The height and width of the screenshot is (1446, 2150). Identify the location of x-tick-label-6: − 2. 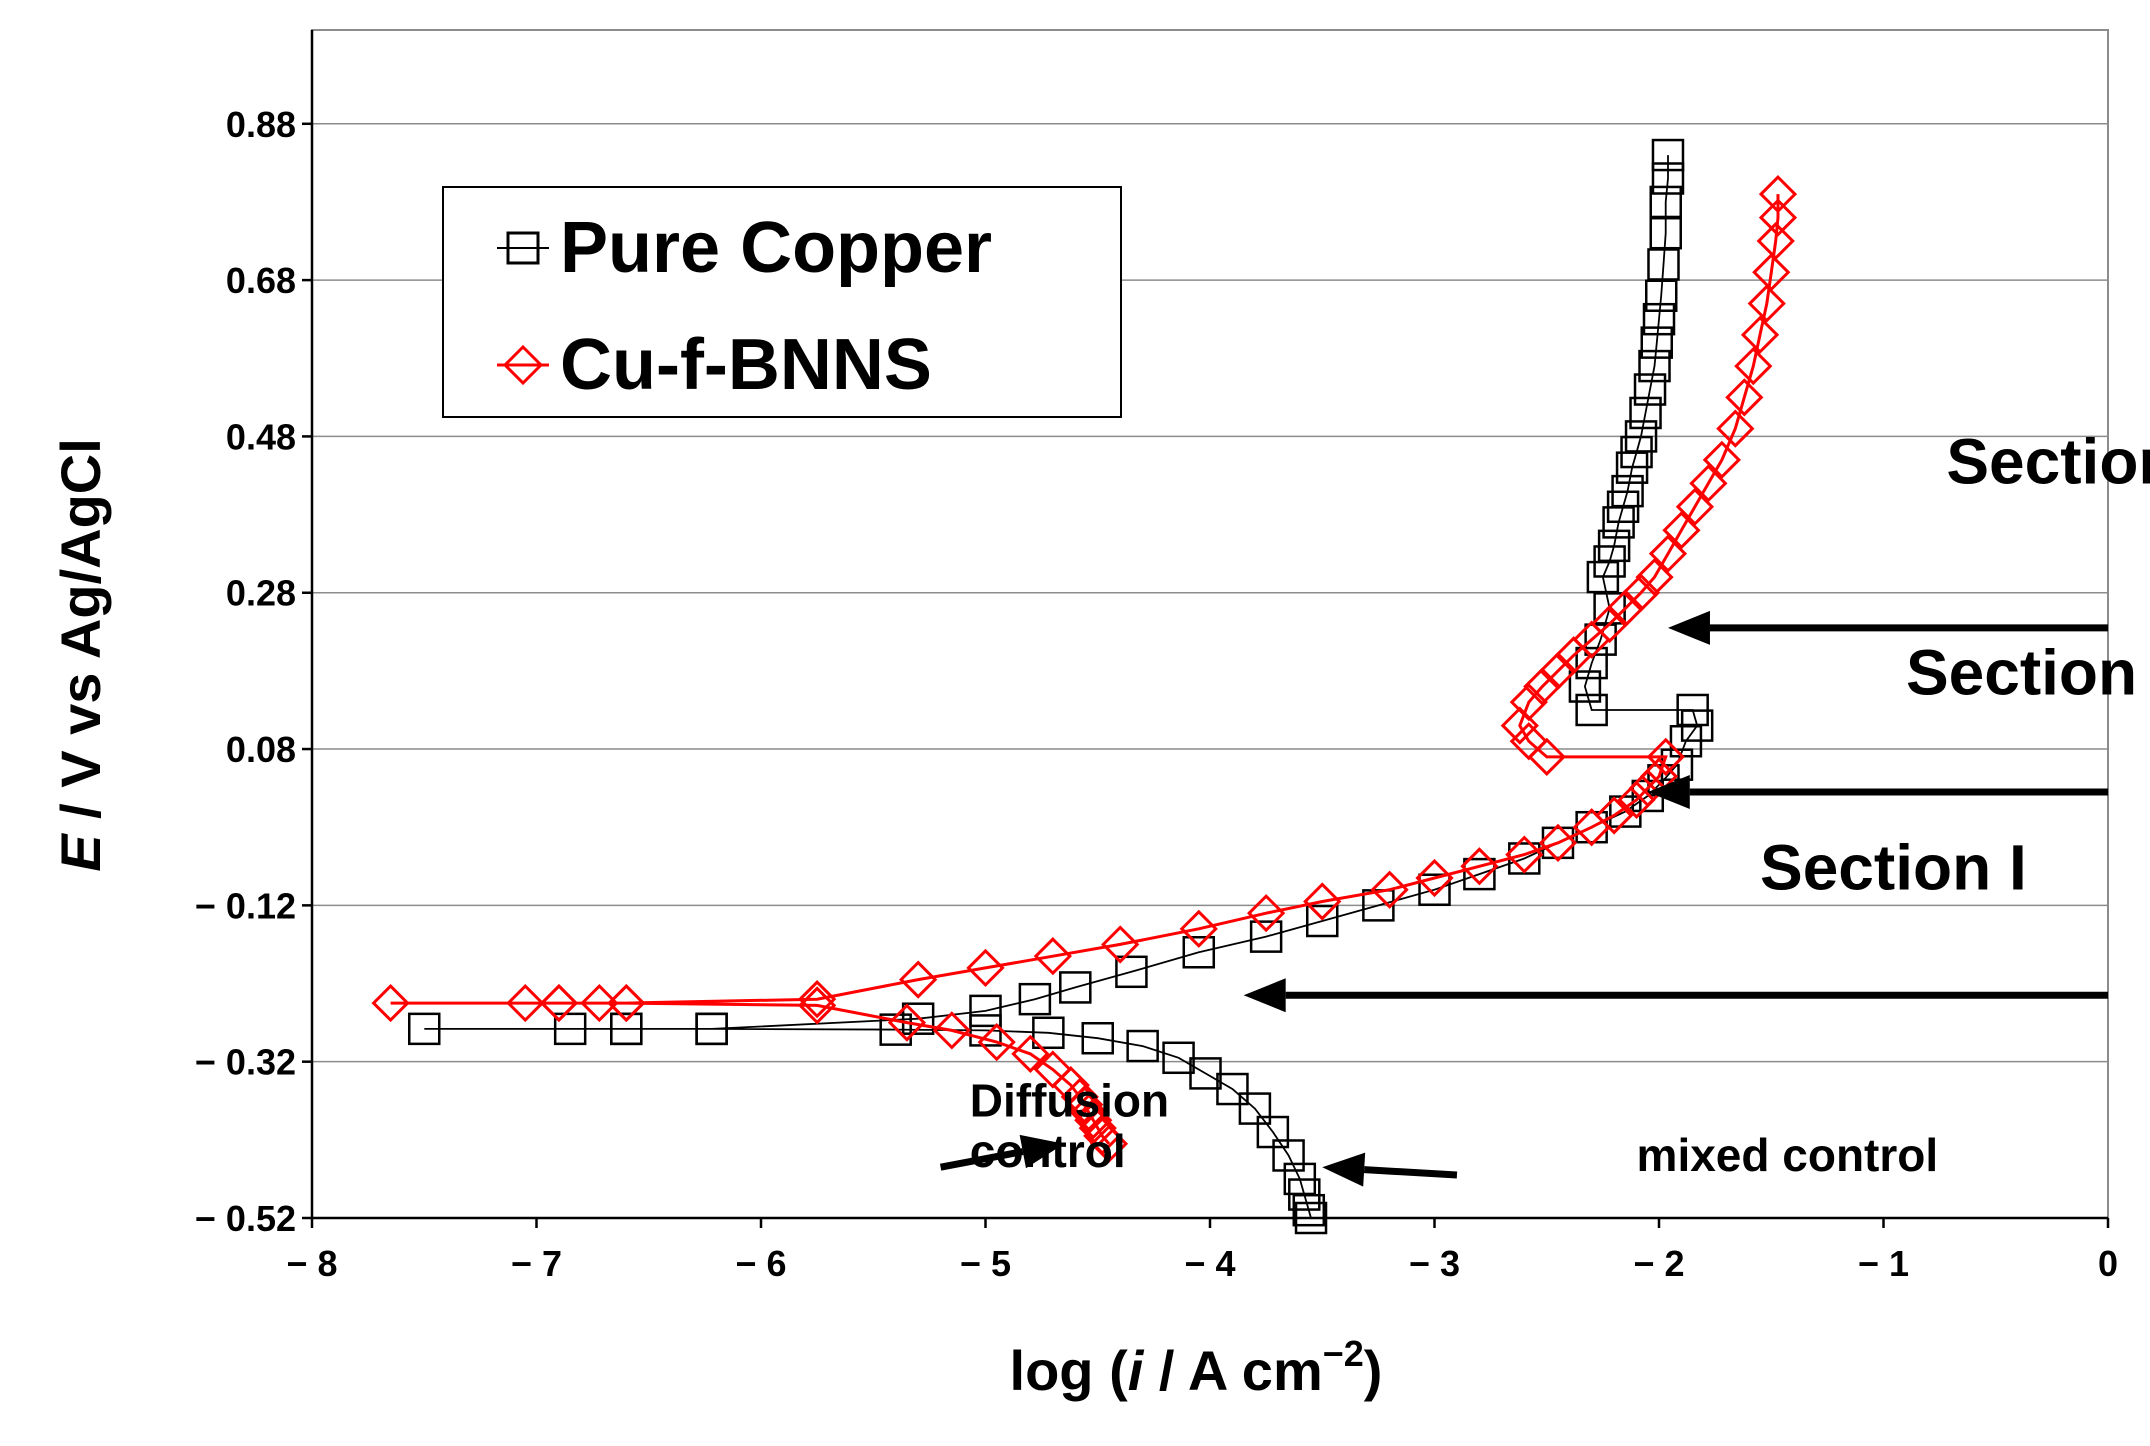
(1658, 1263).